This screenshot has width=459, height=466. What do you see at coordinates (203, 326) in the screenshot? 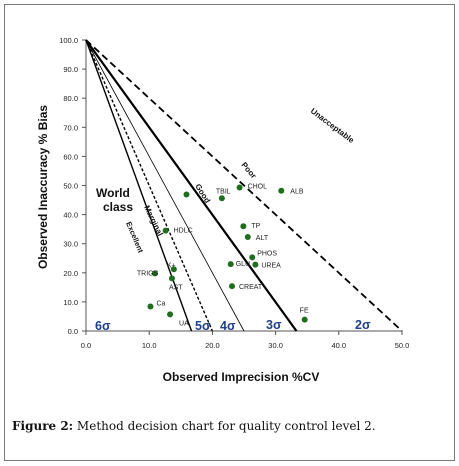
I see `sigma-label: 5σ` at bounding box center [203, 326].